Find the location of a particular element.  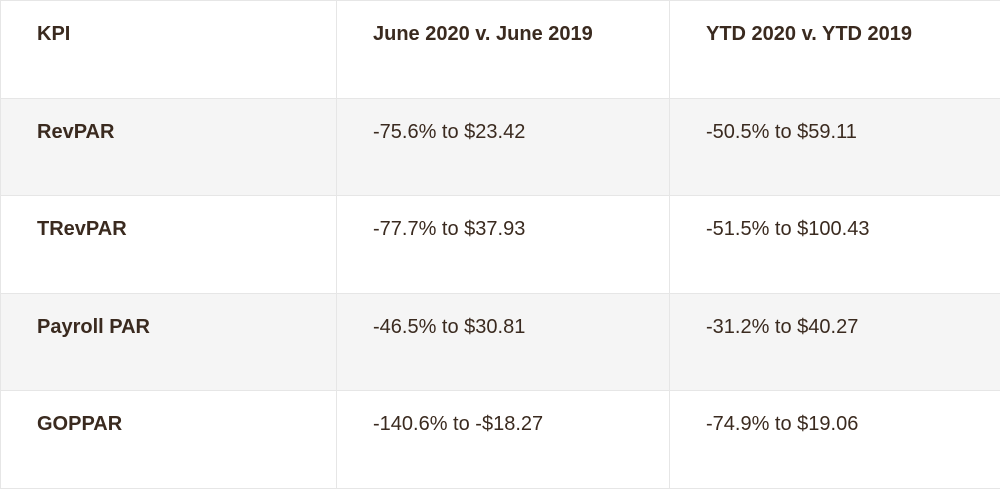

kpi-cell: GOPPAR is located at coordinates (169, 440).